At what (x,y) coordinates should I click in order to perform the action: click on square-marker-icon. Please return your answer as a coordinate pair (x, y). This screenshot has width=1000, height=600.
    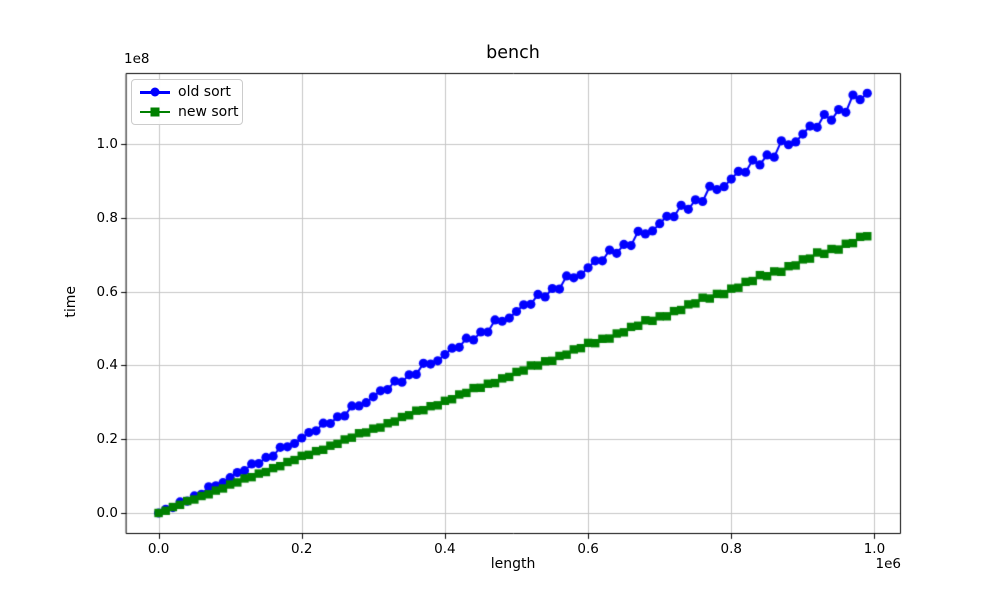
    Looking at the image, I should click on (155, 112).